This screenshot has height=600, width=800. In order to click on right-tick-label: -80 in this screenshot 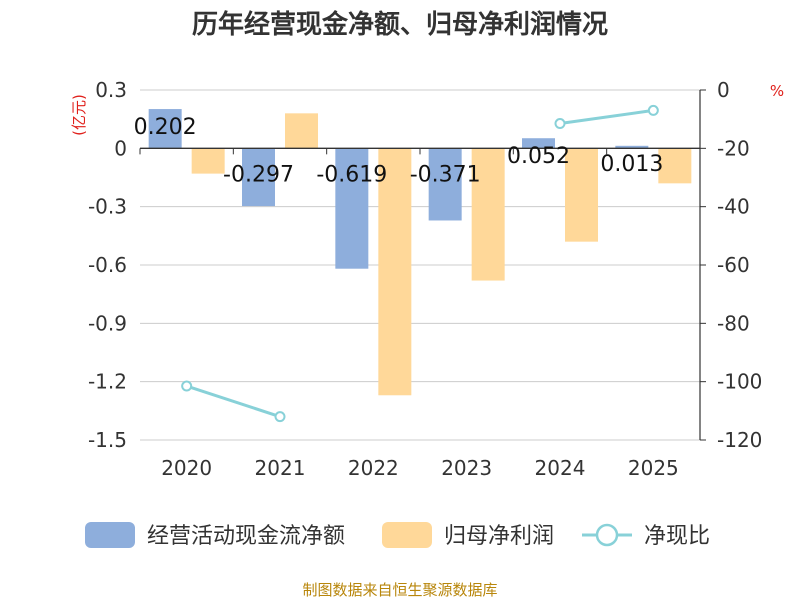, I will do `click(733, 323)`.